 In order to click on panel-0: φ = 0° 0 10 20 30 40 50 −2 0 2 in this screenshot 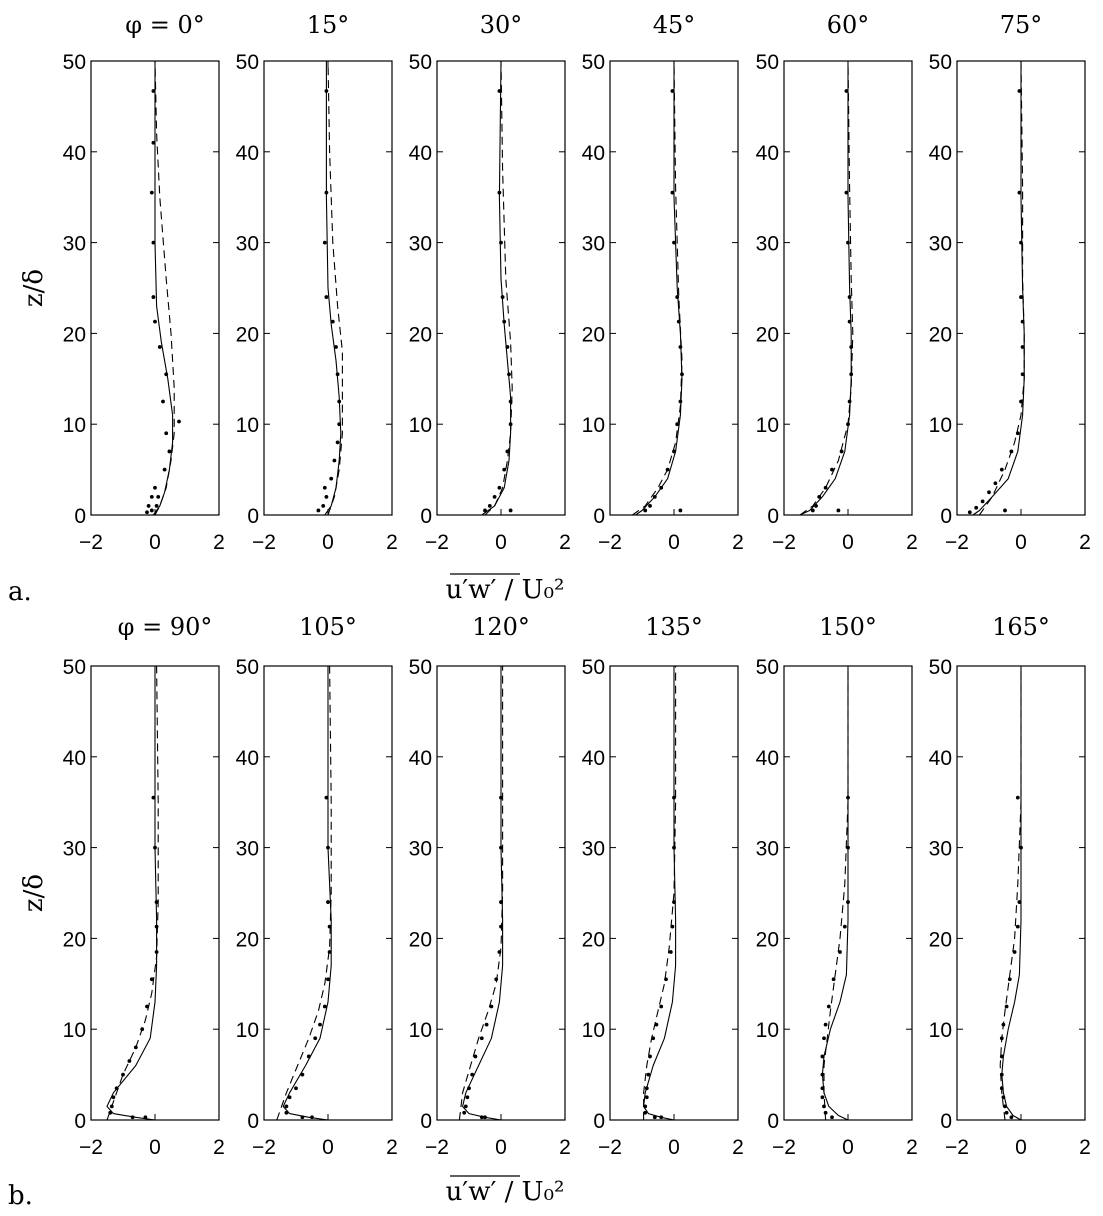, I will do `click(144, 282)`.